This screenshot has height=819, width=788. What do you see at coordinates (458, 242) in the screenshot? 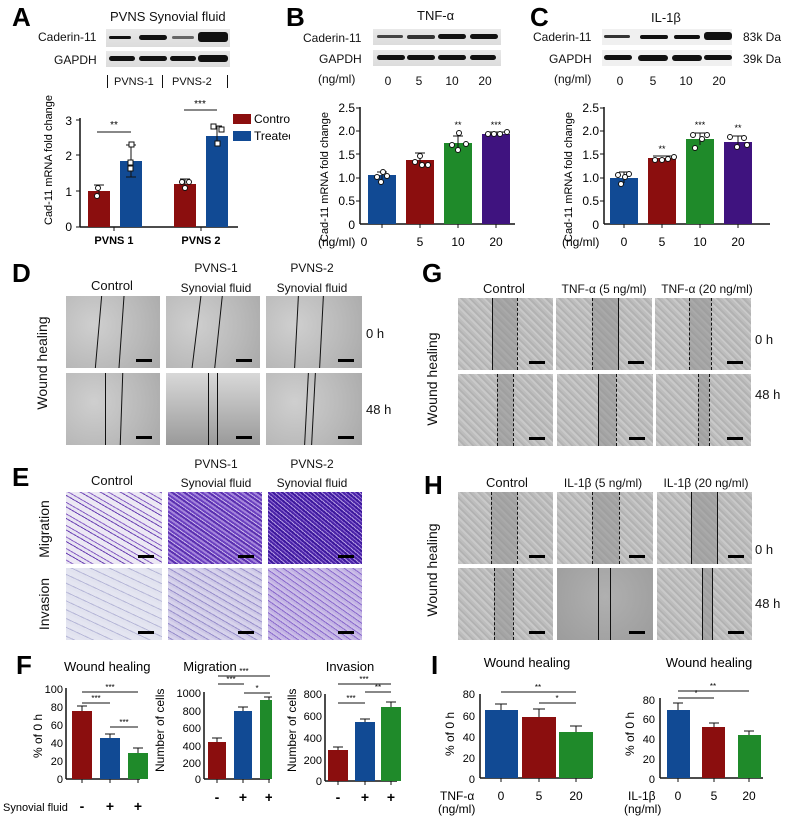
I see `svg-text: 10` at bounding box center [458, 242].